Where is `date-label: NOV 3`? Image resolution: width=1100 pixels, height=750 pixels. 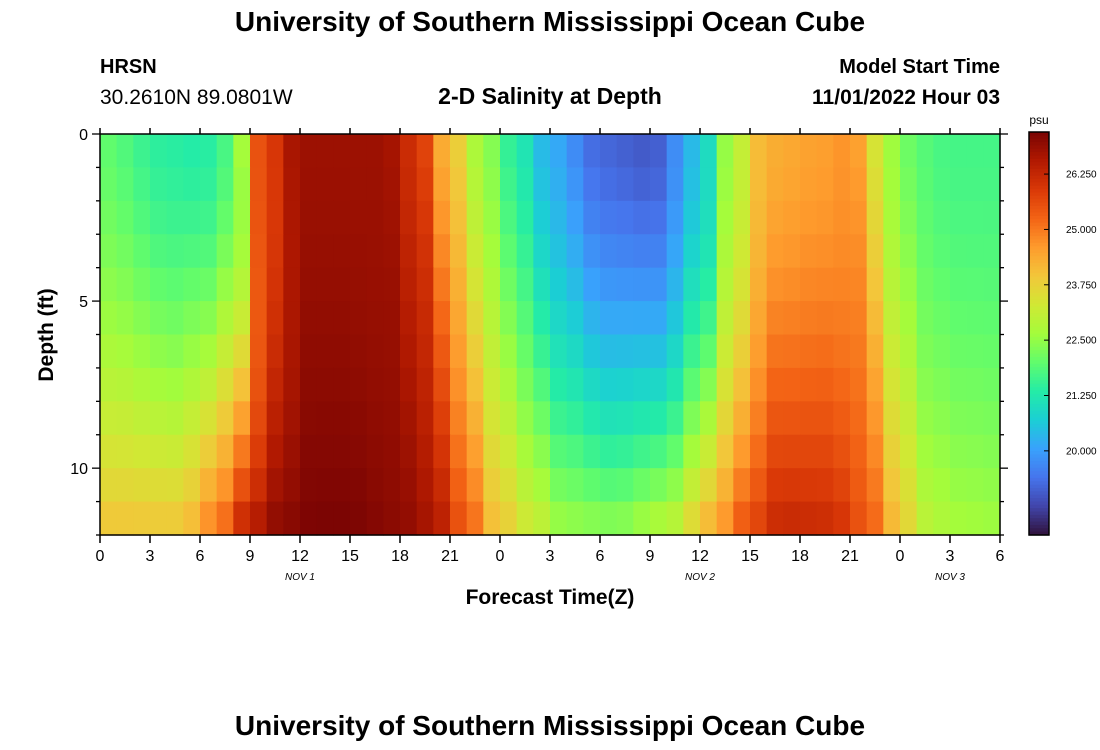 date-label: NOV 3 is located at coordinates (950, 577).